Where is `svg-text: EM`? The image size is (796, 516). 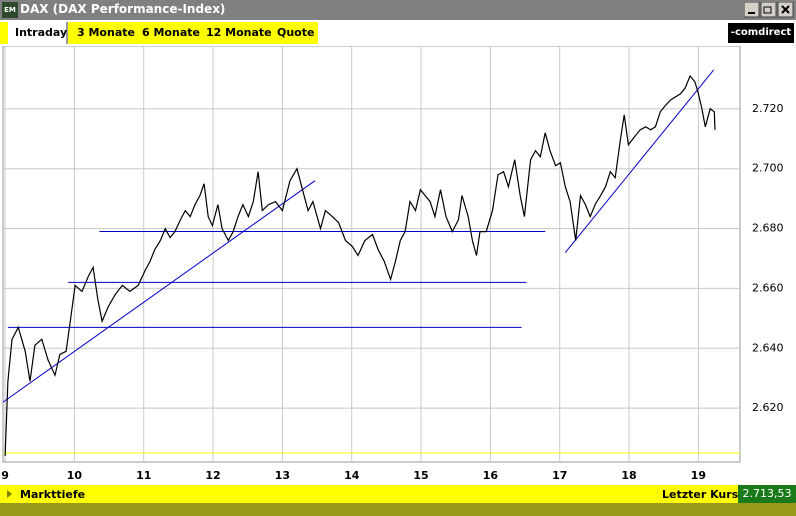 svg-text: EM is located at coordinates (10, 10).